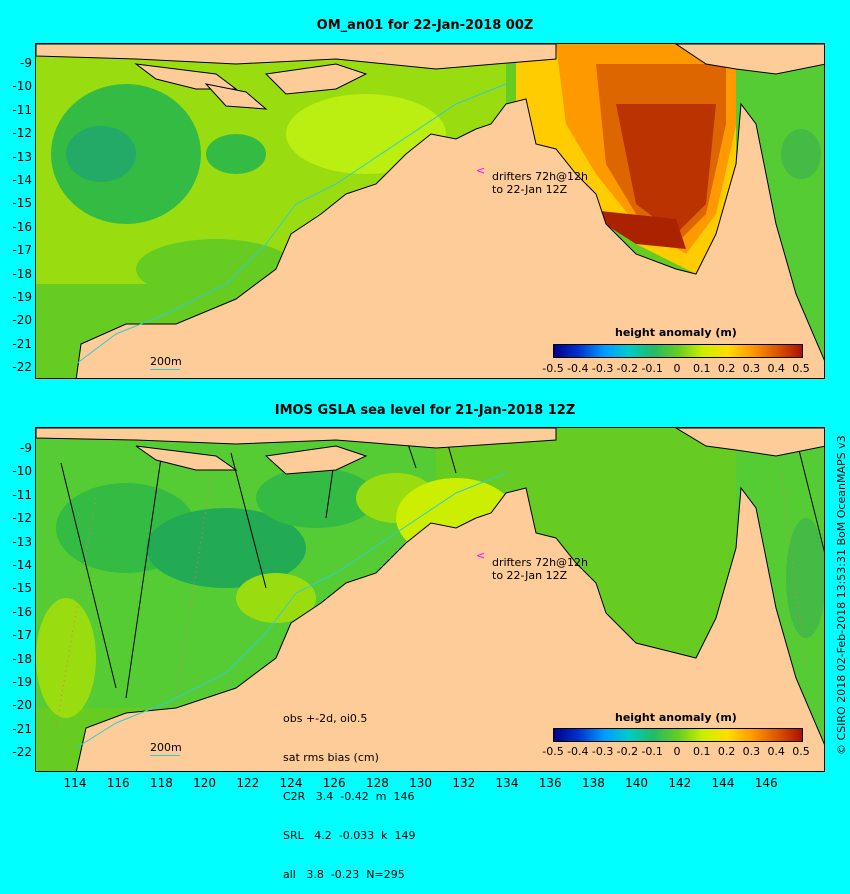  What do you see at coordinates (334, 783) in the screenshot?
I see `x-tick-label: 126` at bounding box center [334, 783].